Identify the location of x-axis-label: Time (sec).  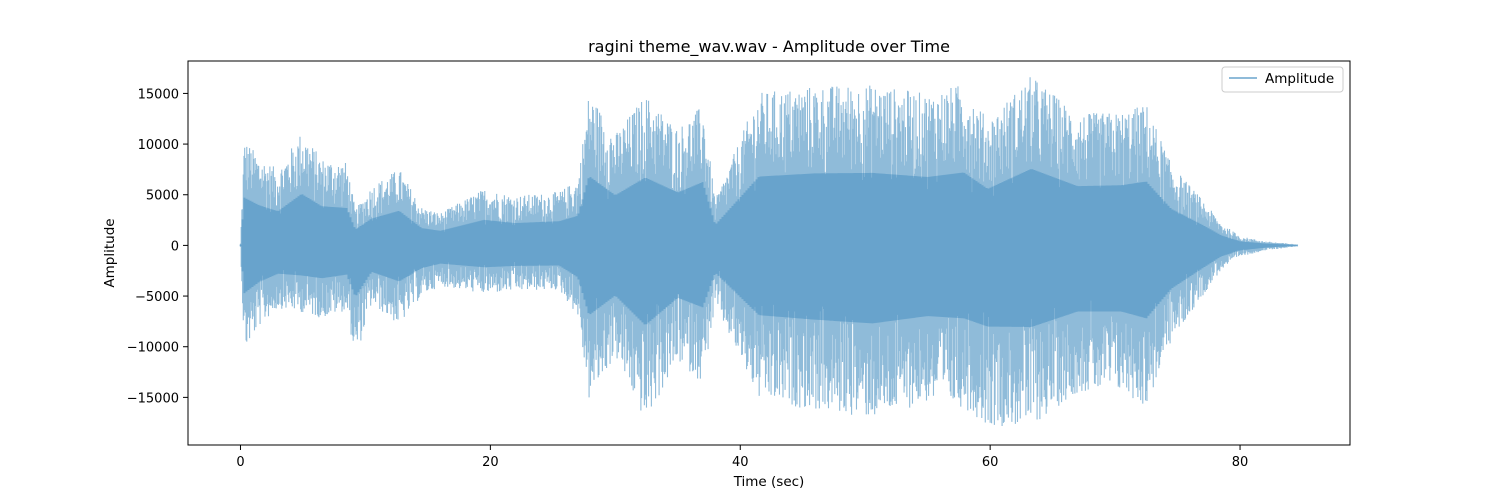
(769, 482).